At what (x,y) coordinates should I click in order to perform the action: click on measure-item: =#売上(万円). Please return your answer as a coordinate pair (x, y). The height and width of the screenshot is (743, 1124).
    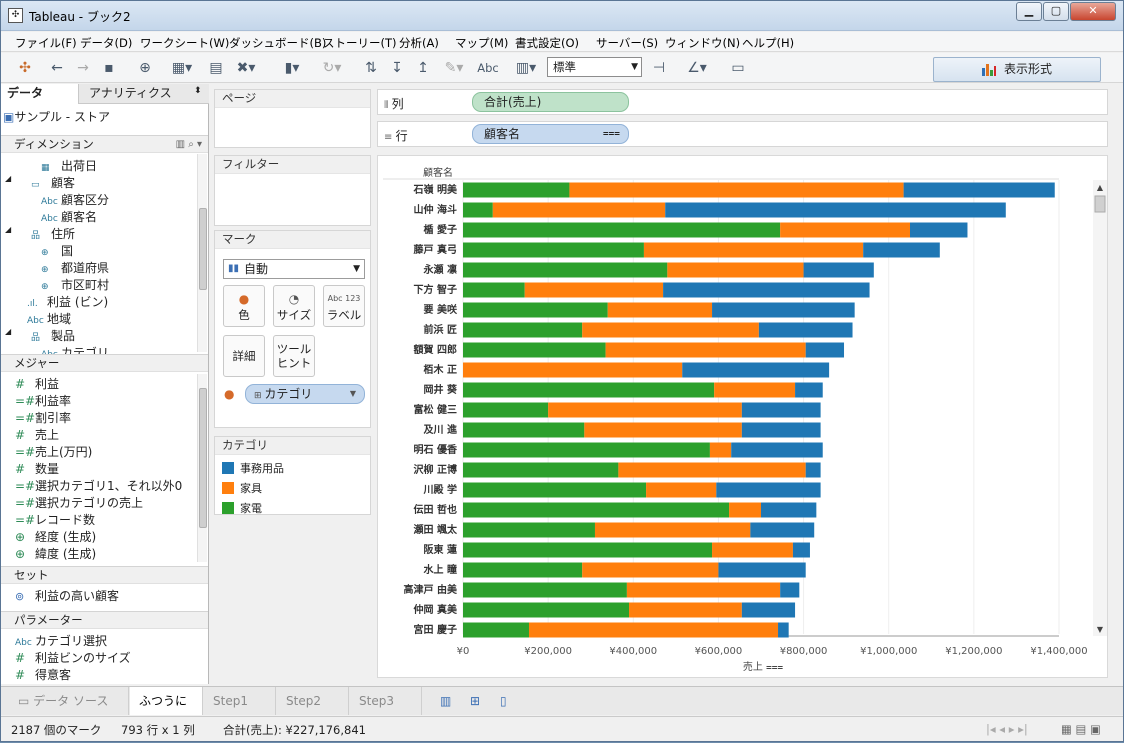
    Looking at the image, I should click on (53, 451).